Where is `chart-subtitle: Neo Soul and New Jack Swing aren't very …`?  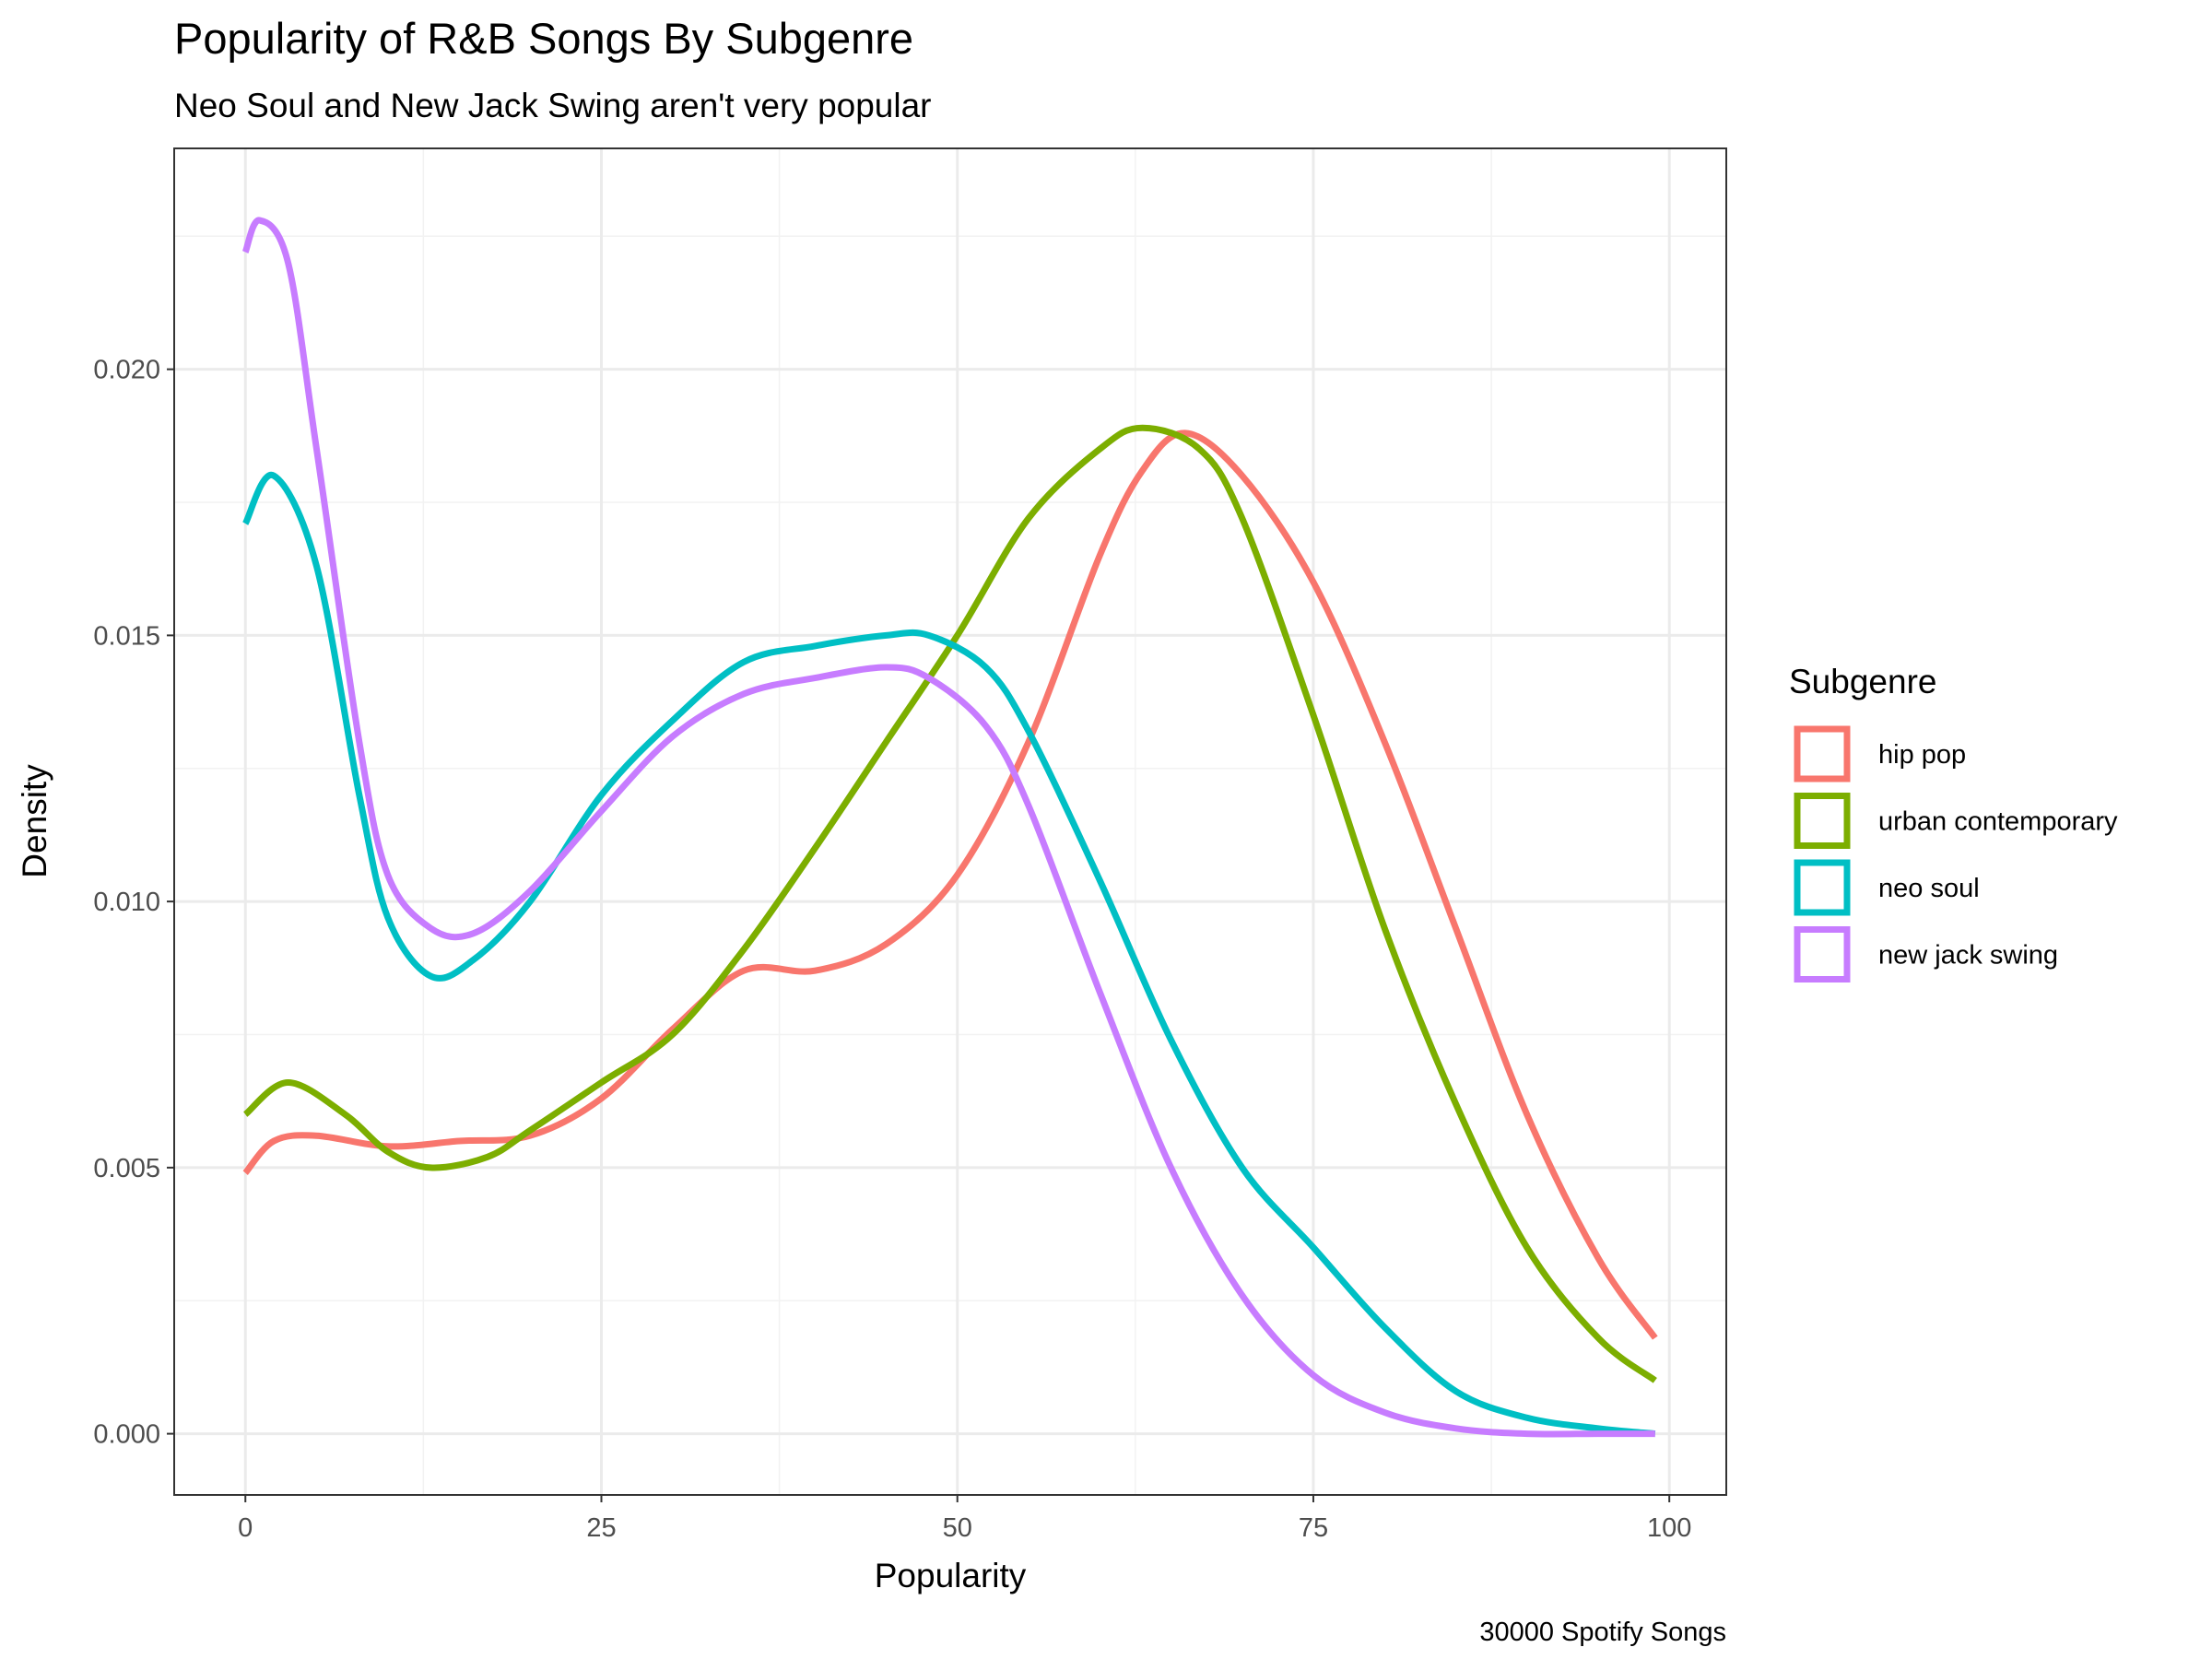 chart-subtitle: Neo Soul and New Jack Swing aren't very … is located at coordinates (553, 105).